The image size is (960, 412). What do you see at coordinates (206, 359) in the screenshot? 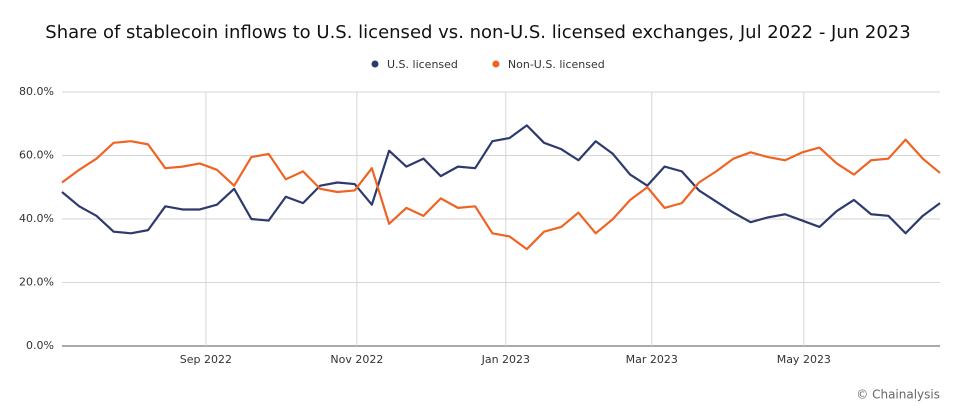
I see `x-tick-label: Sep 2022` at bounding box center [206, 359].